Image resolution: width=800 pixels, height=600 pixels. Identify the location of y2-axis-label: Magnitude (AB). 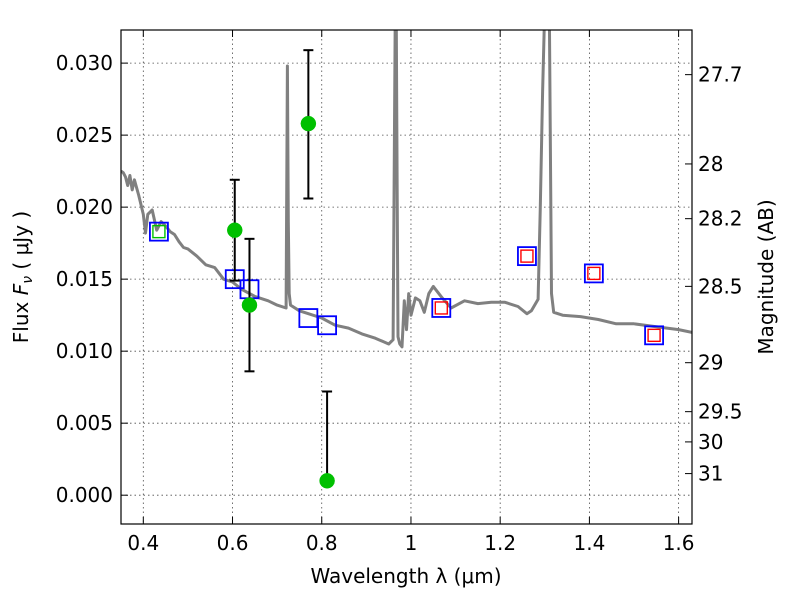
(766, 276).